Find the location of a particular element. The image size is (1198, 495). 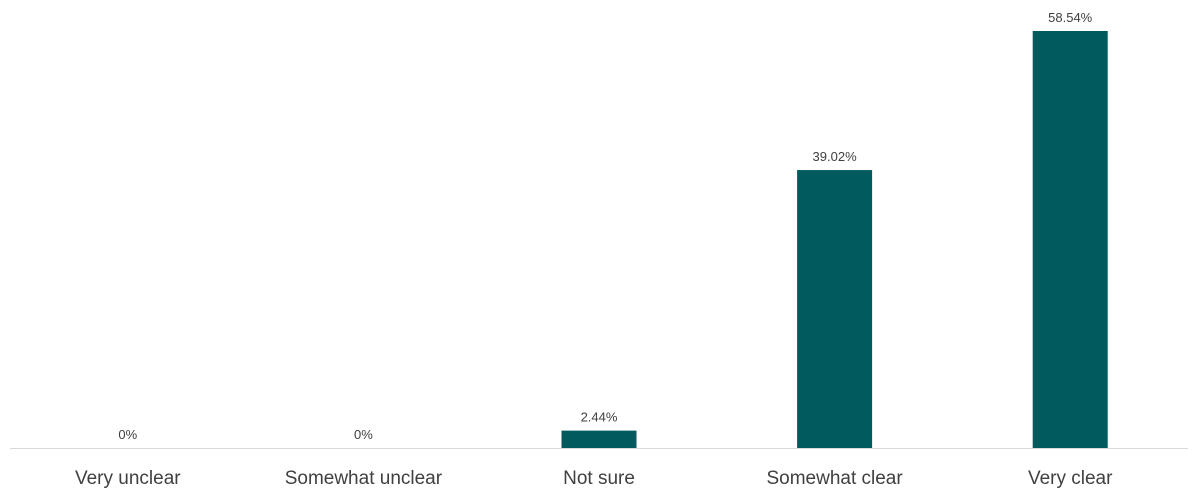

data-label-1: 0% is located at coordinates (363, 434).